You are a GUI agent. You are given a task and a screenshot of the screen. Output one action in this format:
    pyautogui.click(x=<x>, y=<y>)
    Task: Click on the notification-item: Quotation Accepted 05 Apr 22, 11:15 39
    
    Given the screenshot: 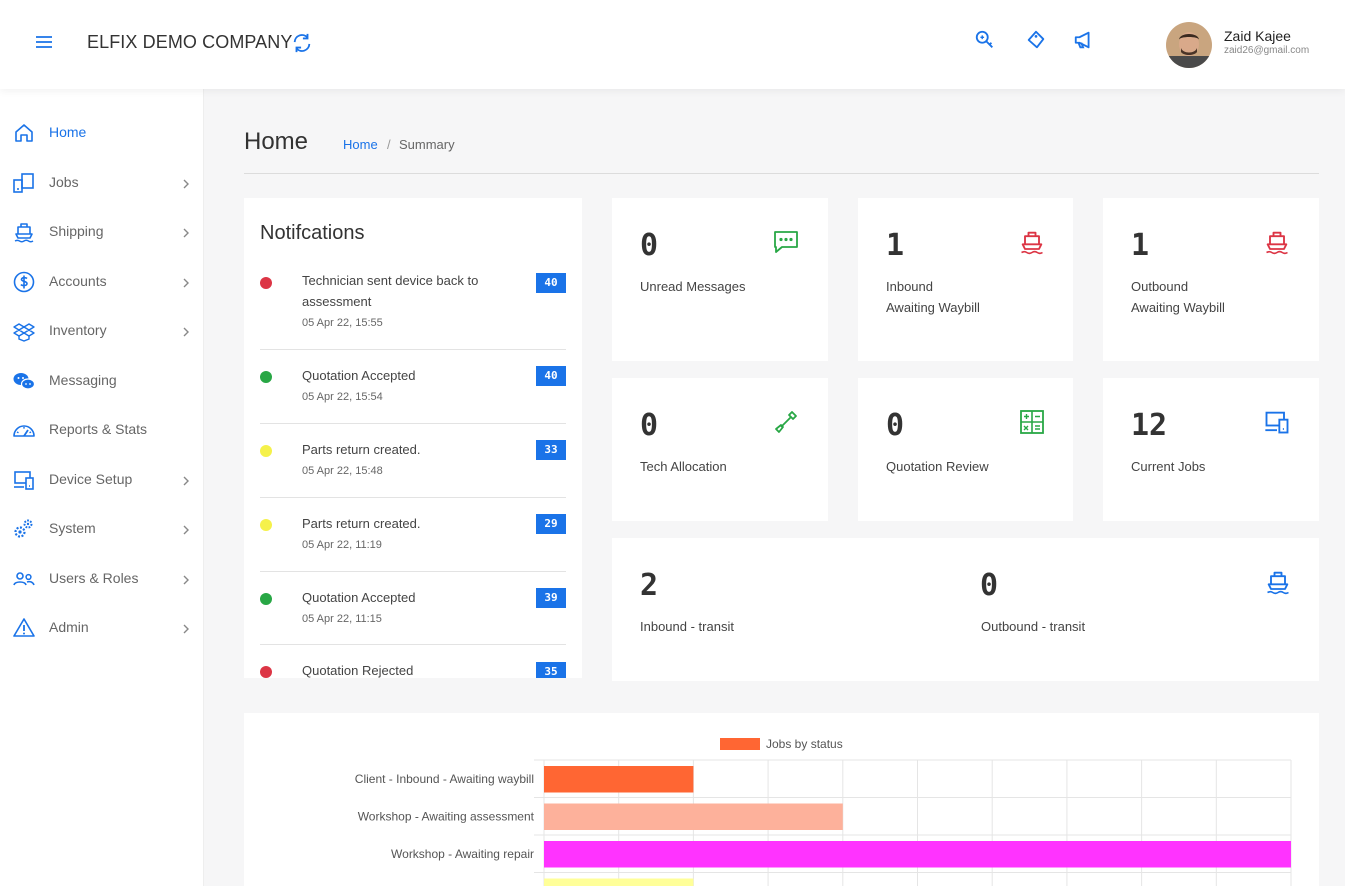 What is the action you would take?
    pyautogui.click(x=413, y=607)
    